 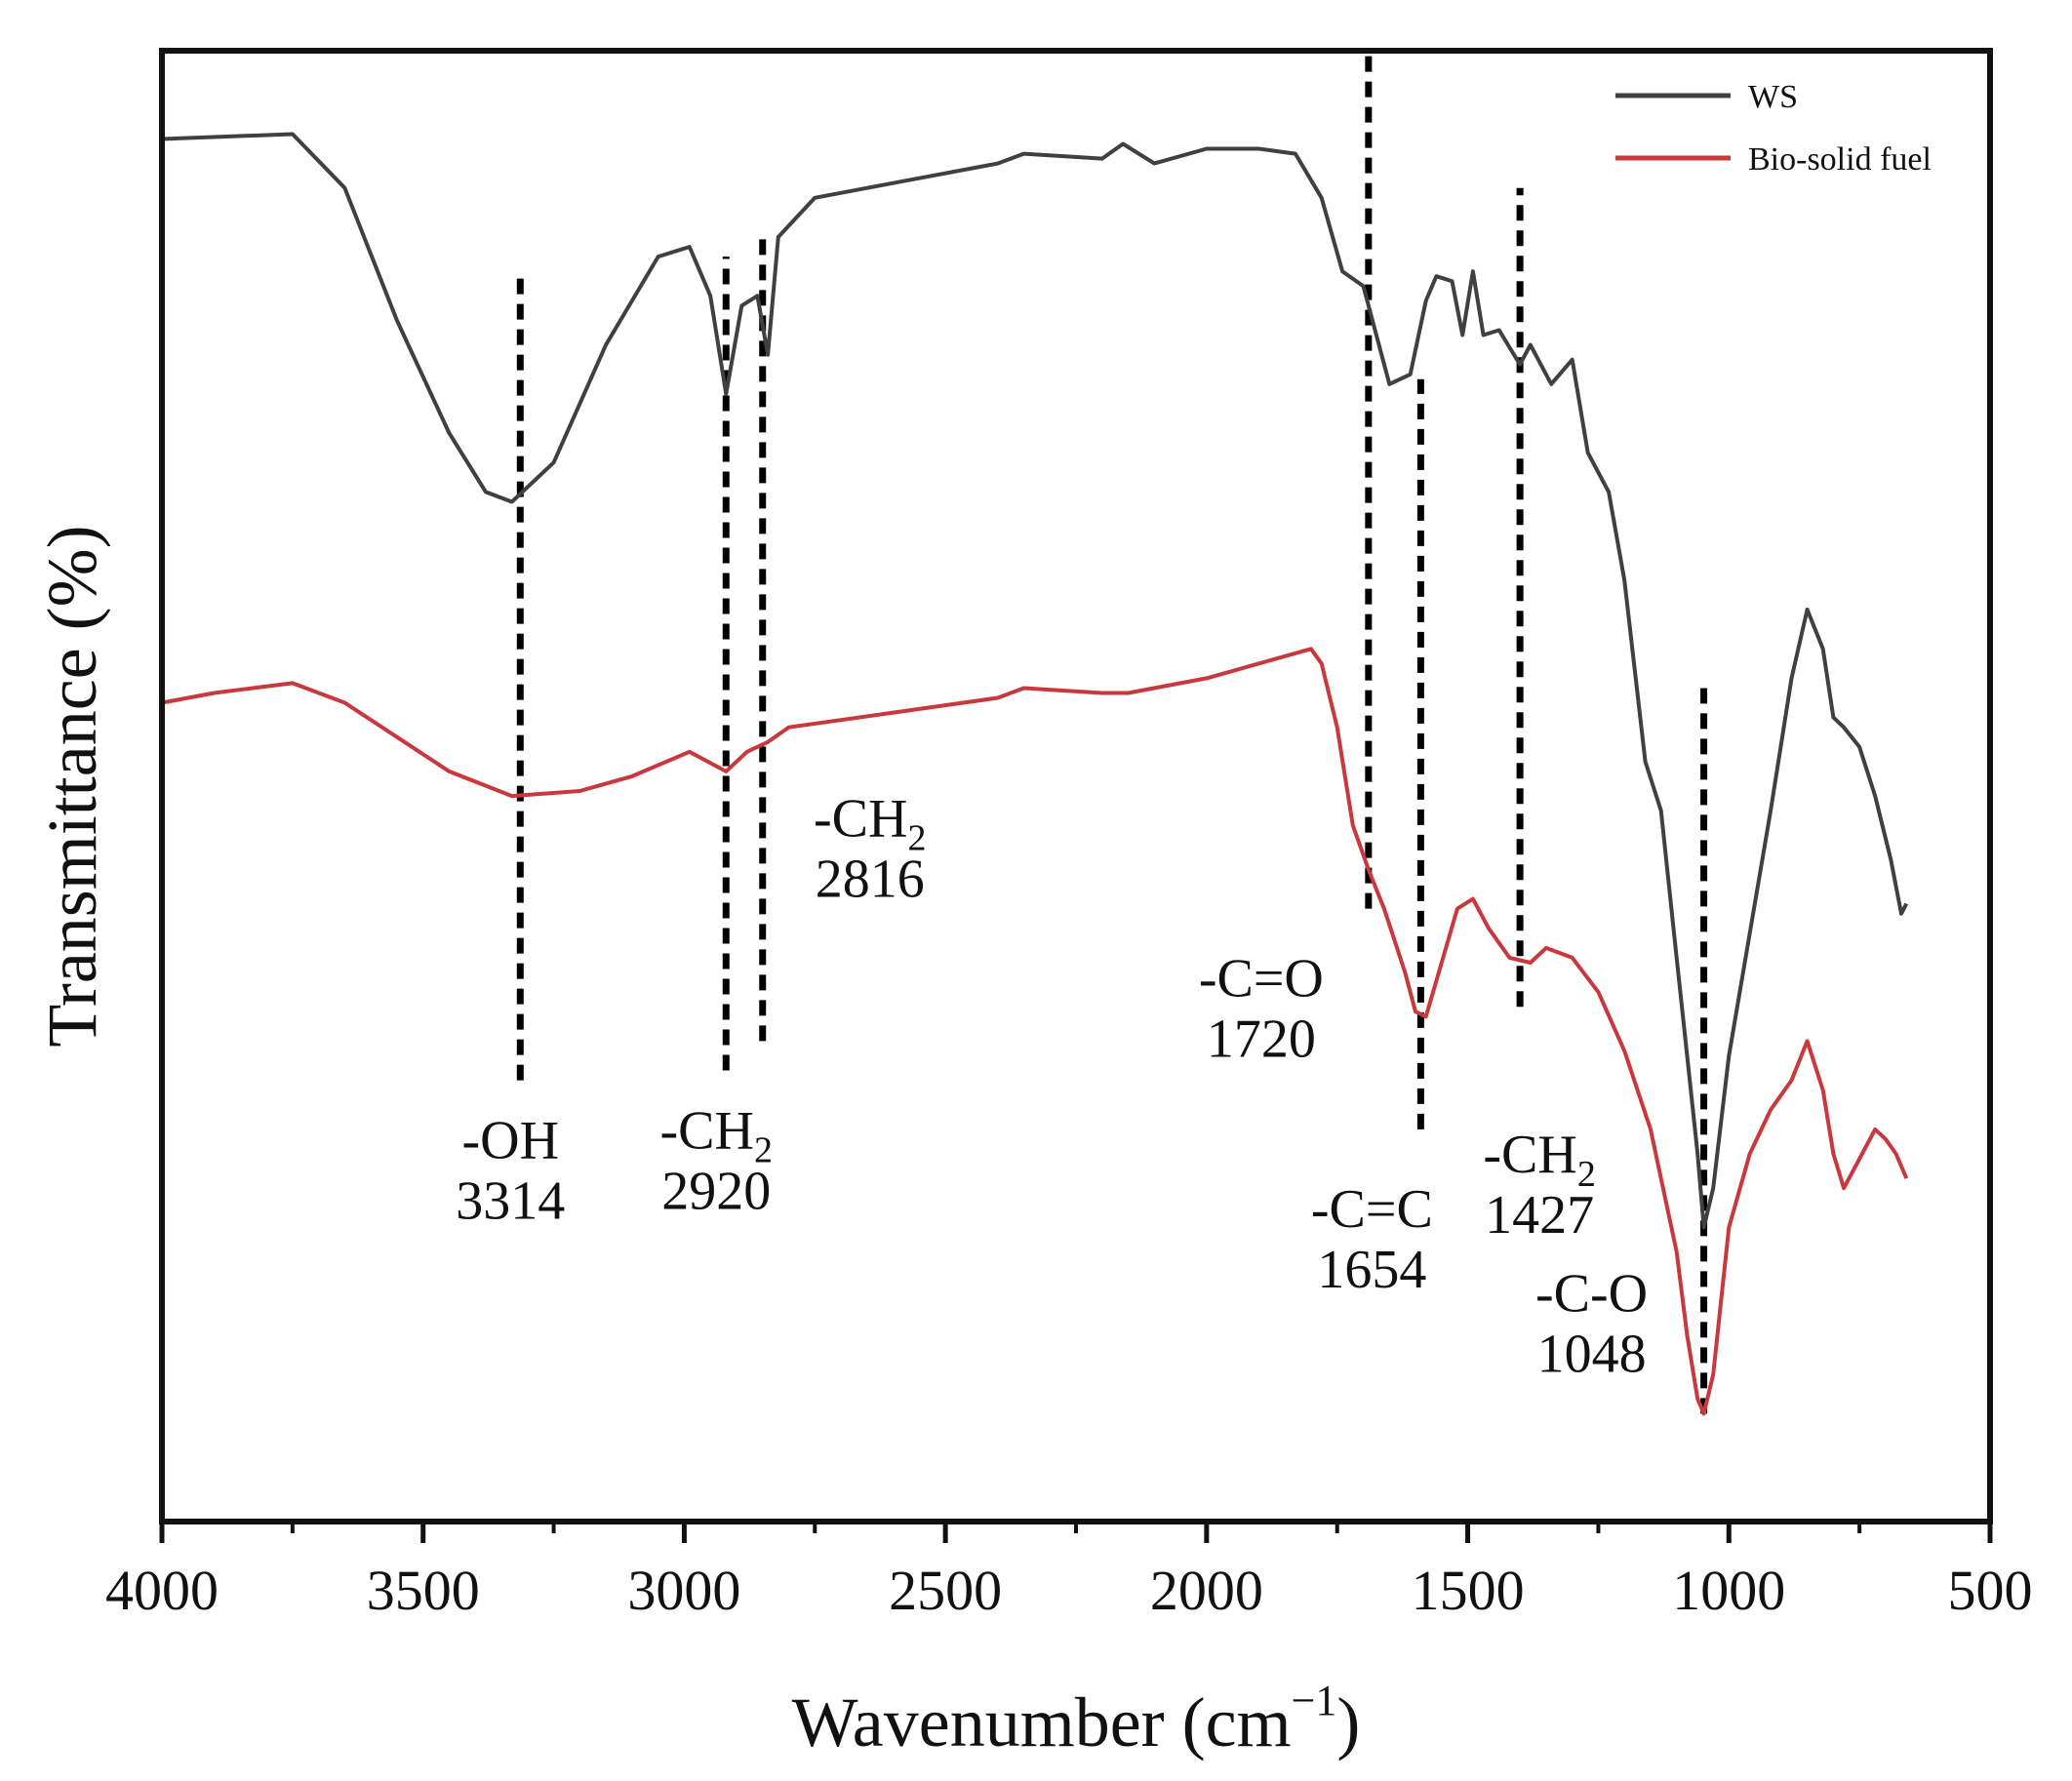 I want to click on x-tick-label-1500: 1500, so click(x=1468, y=1590).